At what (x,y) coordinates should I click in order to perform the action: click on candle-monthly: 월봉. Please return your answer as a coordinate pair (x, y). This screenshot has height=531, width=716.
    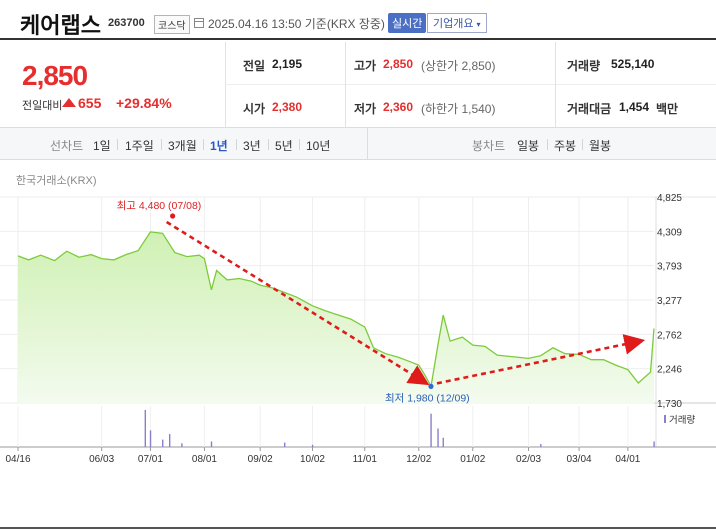
    Looking at the image, I should click on (600, 146).